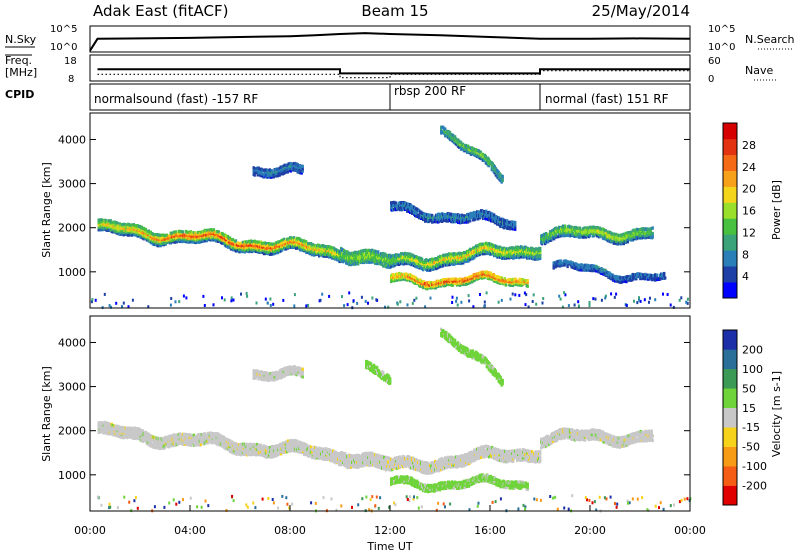 This screenshot has height=554, width=800. Describe the element at coordinates (607, 99) in the screenshot. I see `cpid-mode-2: normal (fast) 151 RF` at that location.